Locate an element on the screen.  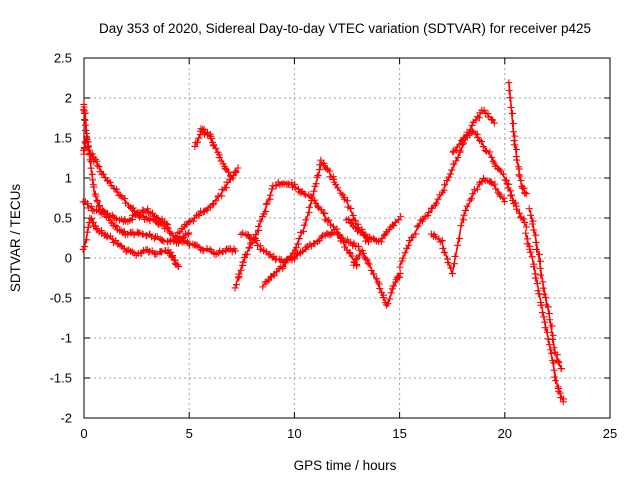
y-tick-label: -0.5 is located at coordinates (61, 298).